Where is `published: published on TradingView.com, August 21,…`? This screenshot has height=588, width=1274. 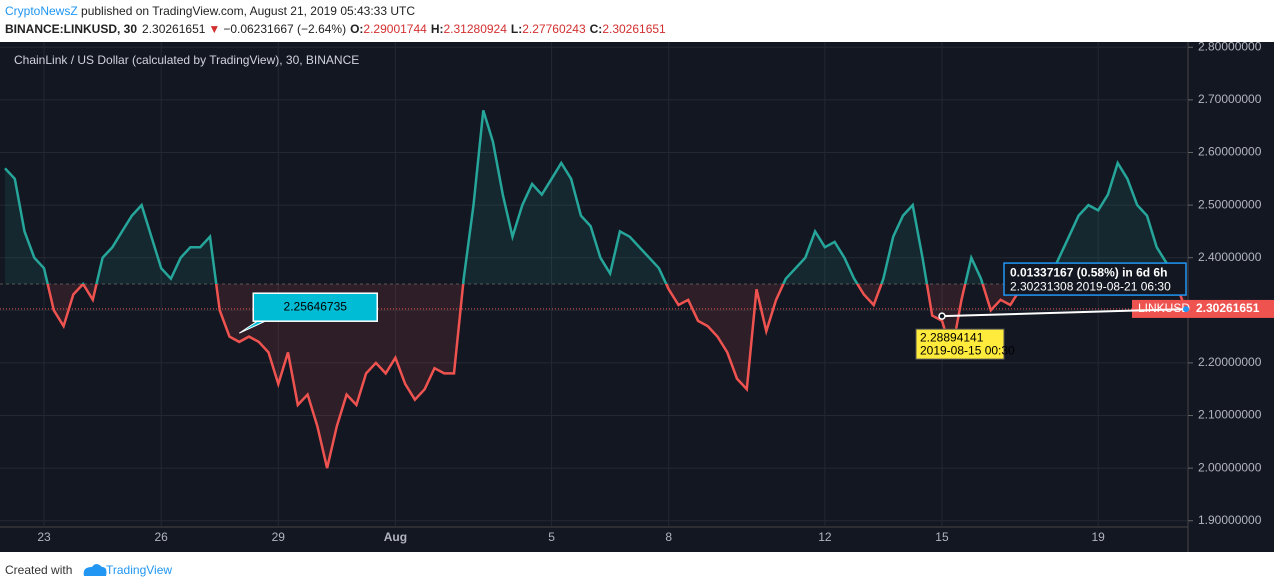 published: published on TradingView.com, August 21,… is located at coordinates (247, 11).